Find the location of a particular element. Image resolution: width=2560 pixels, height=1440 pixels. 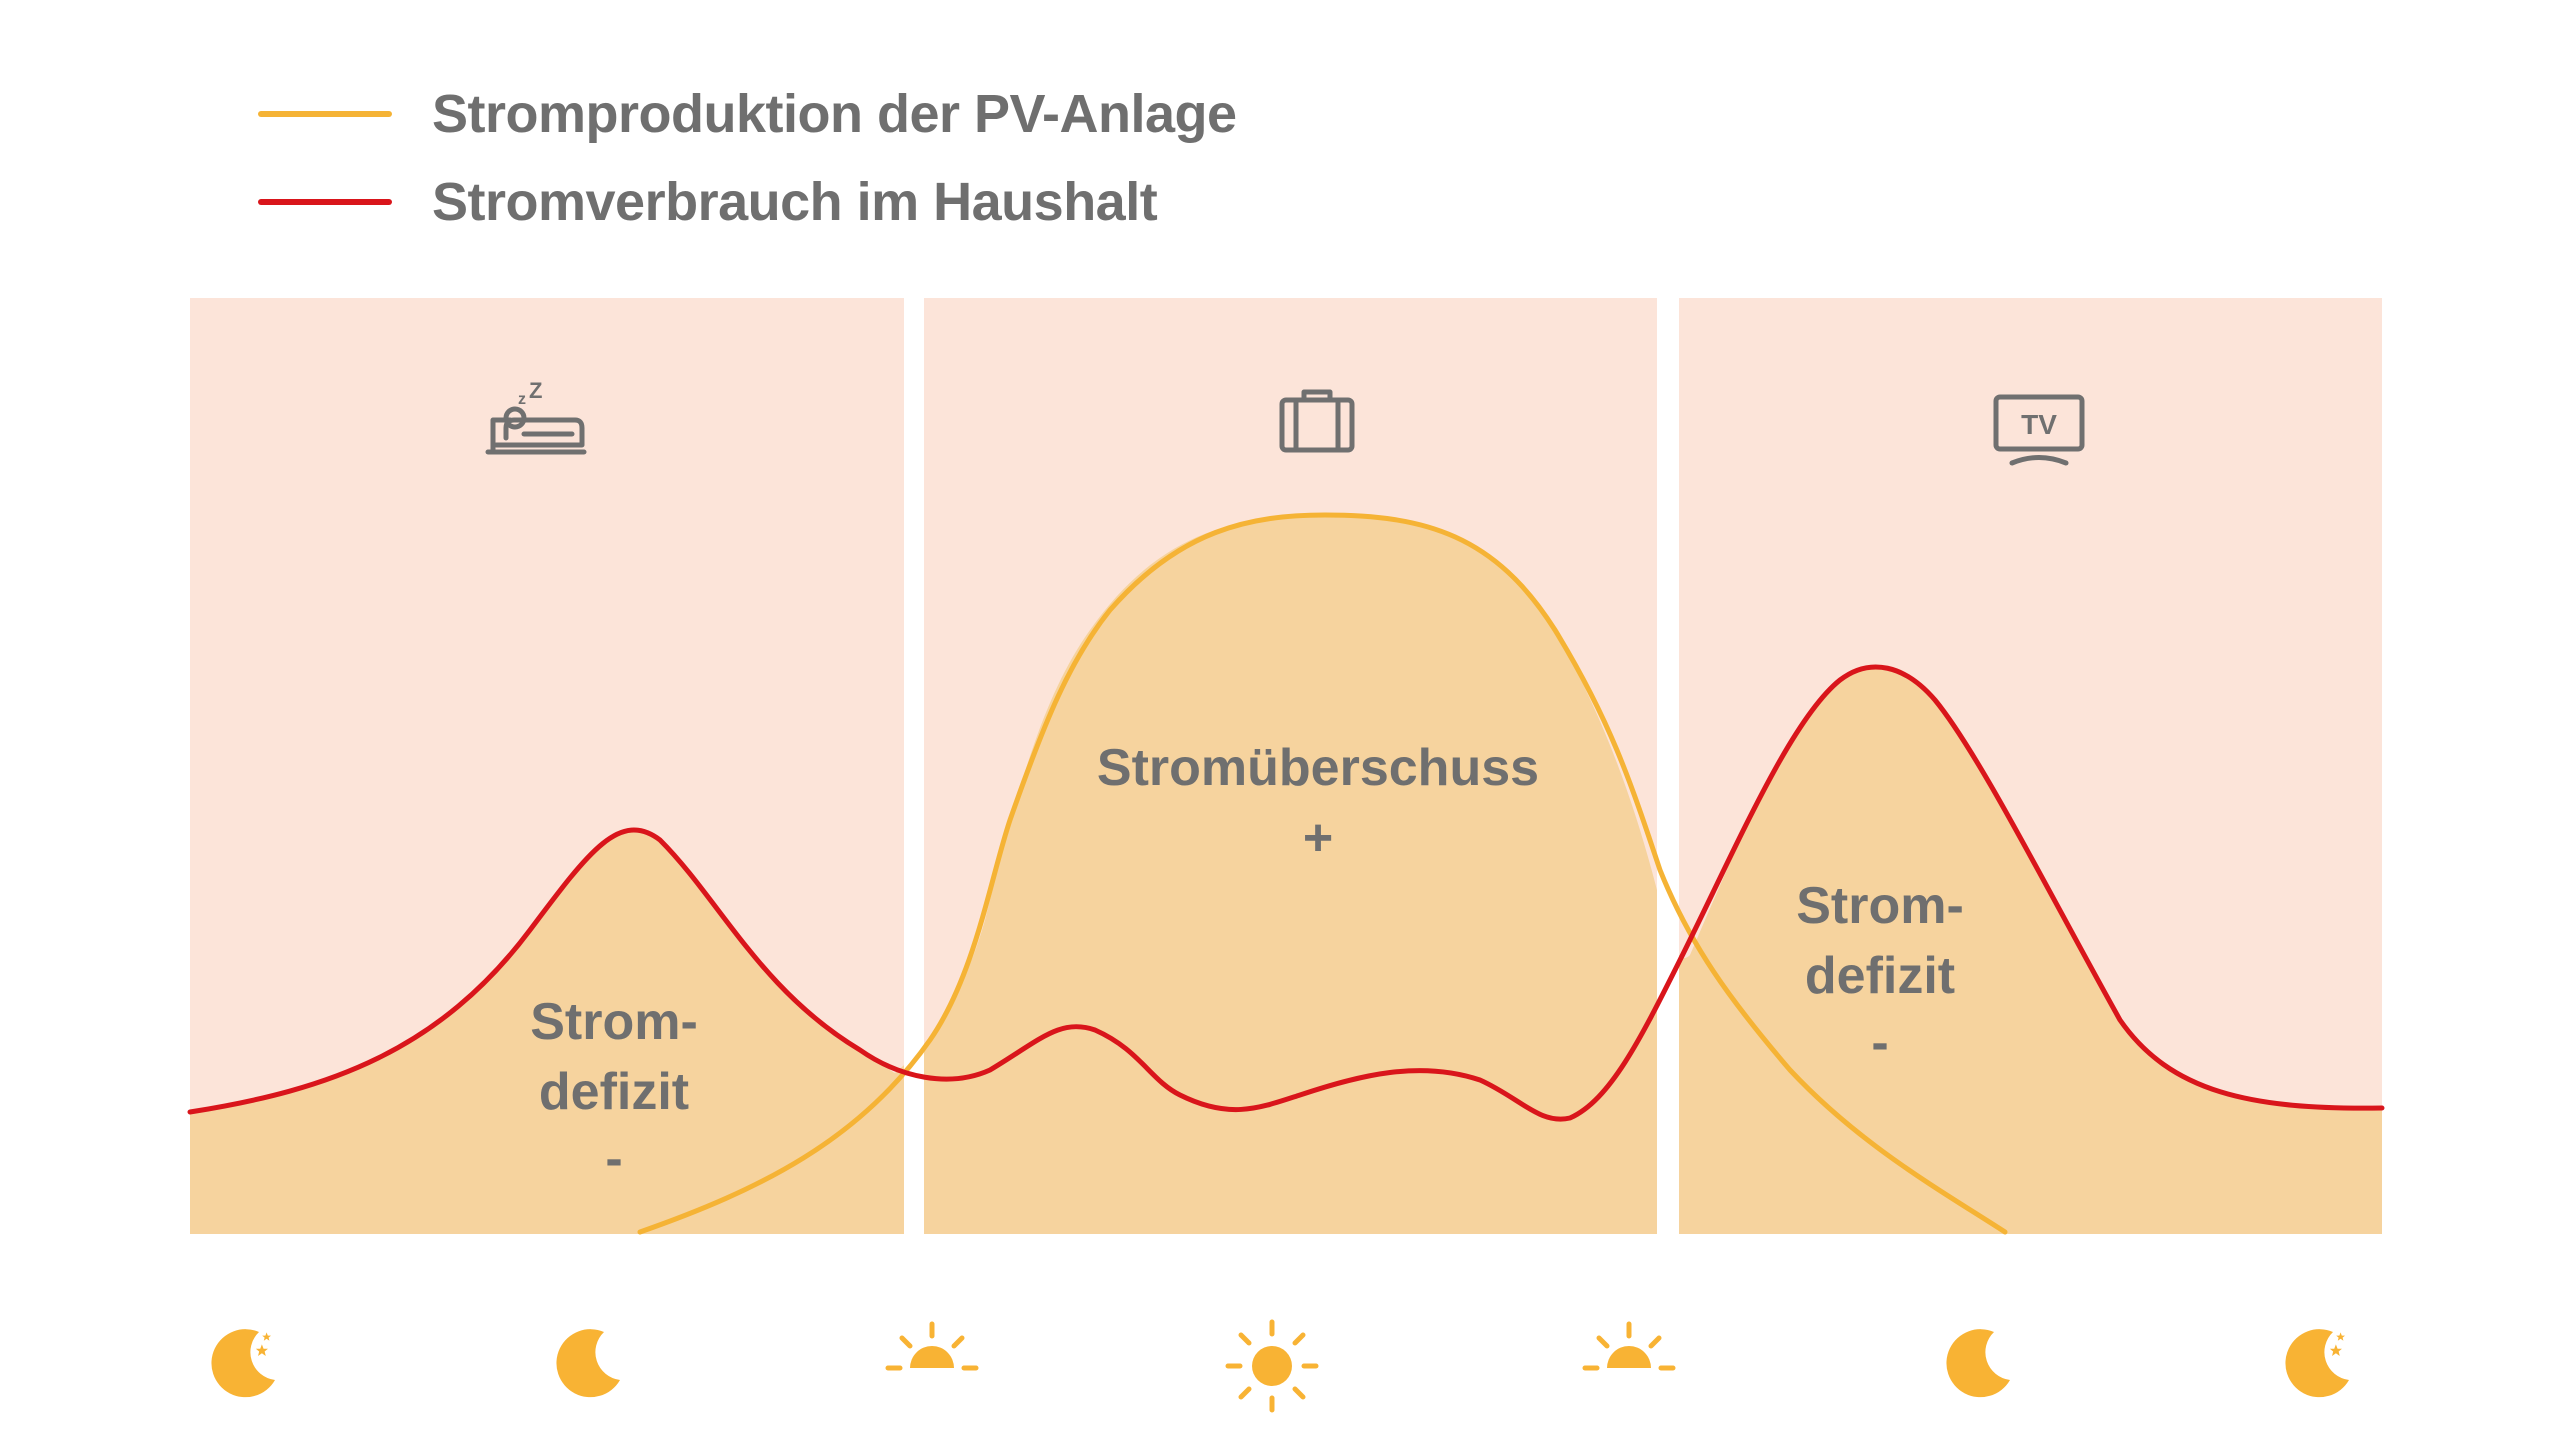

sleep-z-large: Z is located at coordinates (535, 390).